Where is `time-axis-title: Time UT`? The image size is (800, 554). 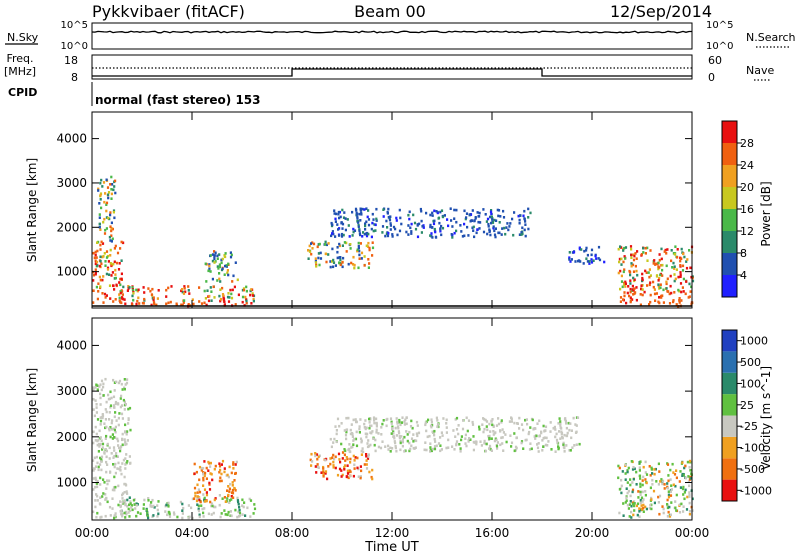 time-axis-title: Time UT is located at coordinates (391, 547).